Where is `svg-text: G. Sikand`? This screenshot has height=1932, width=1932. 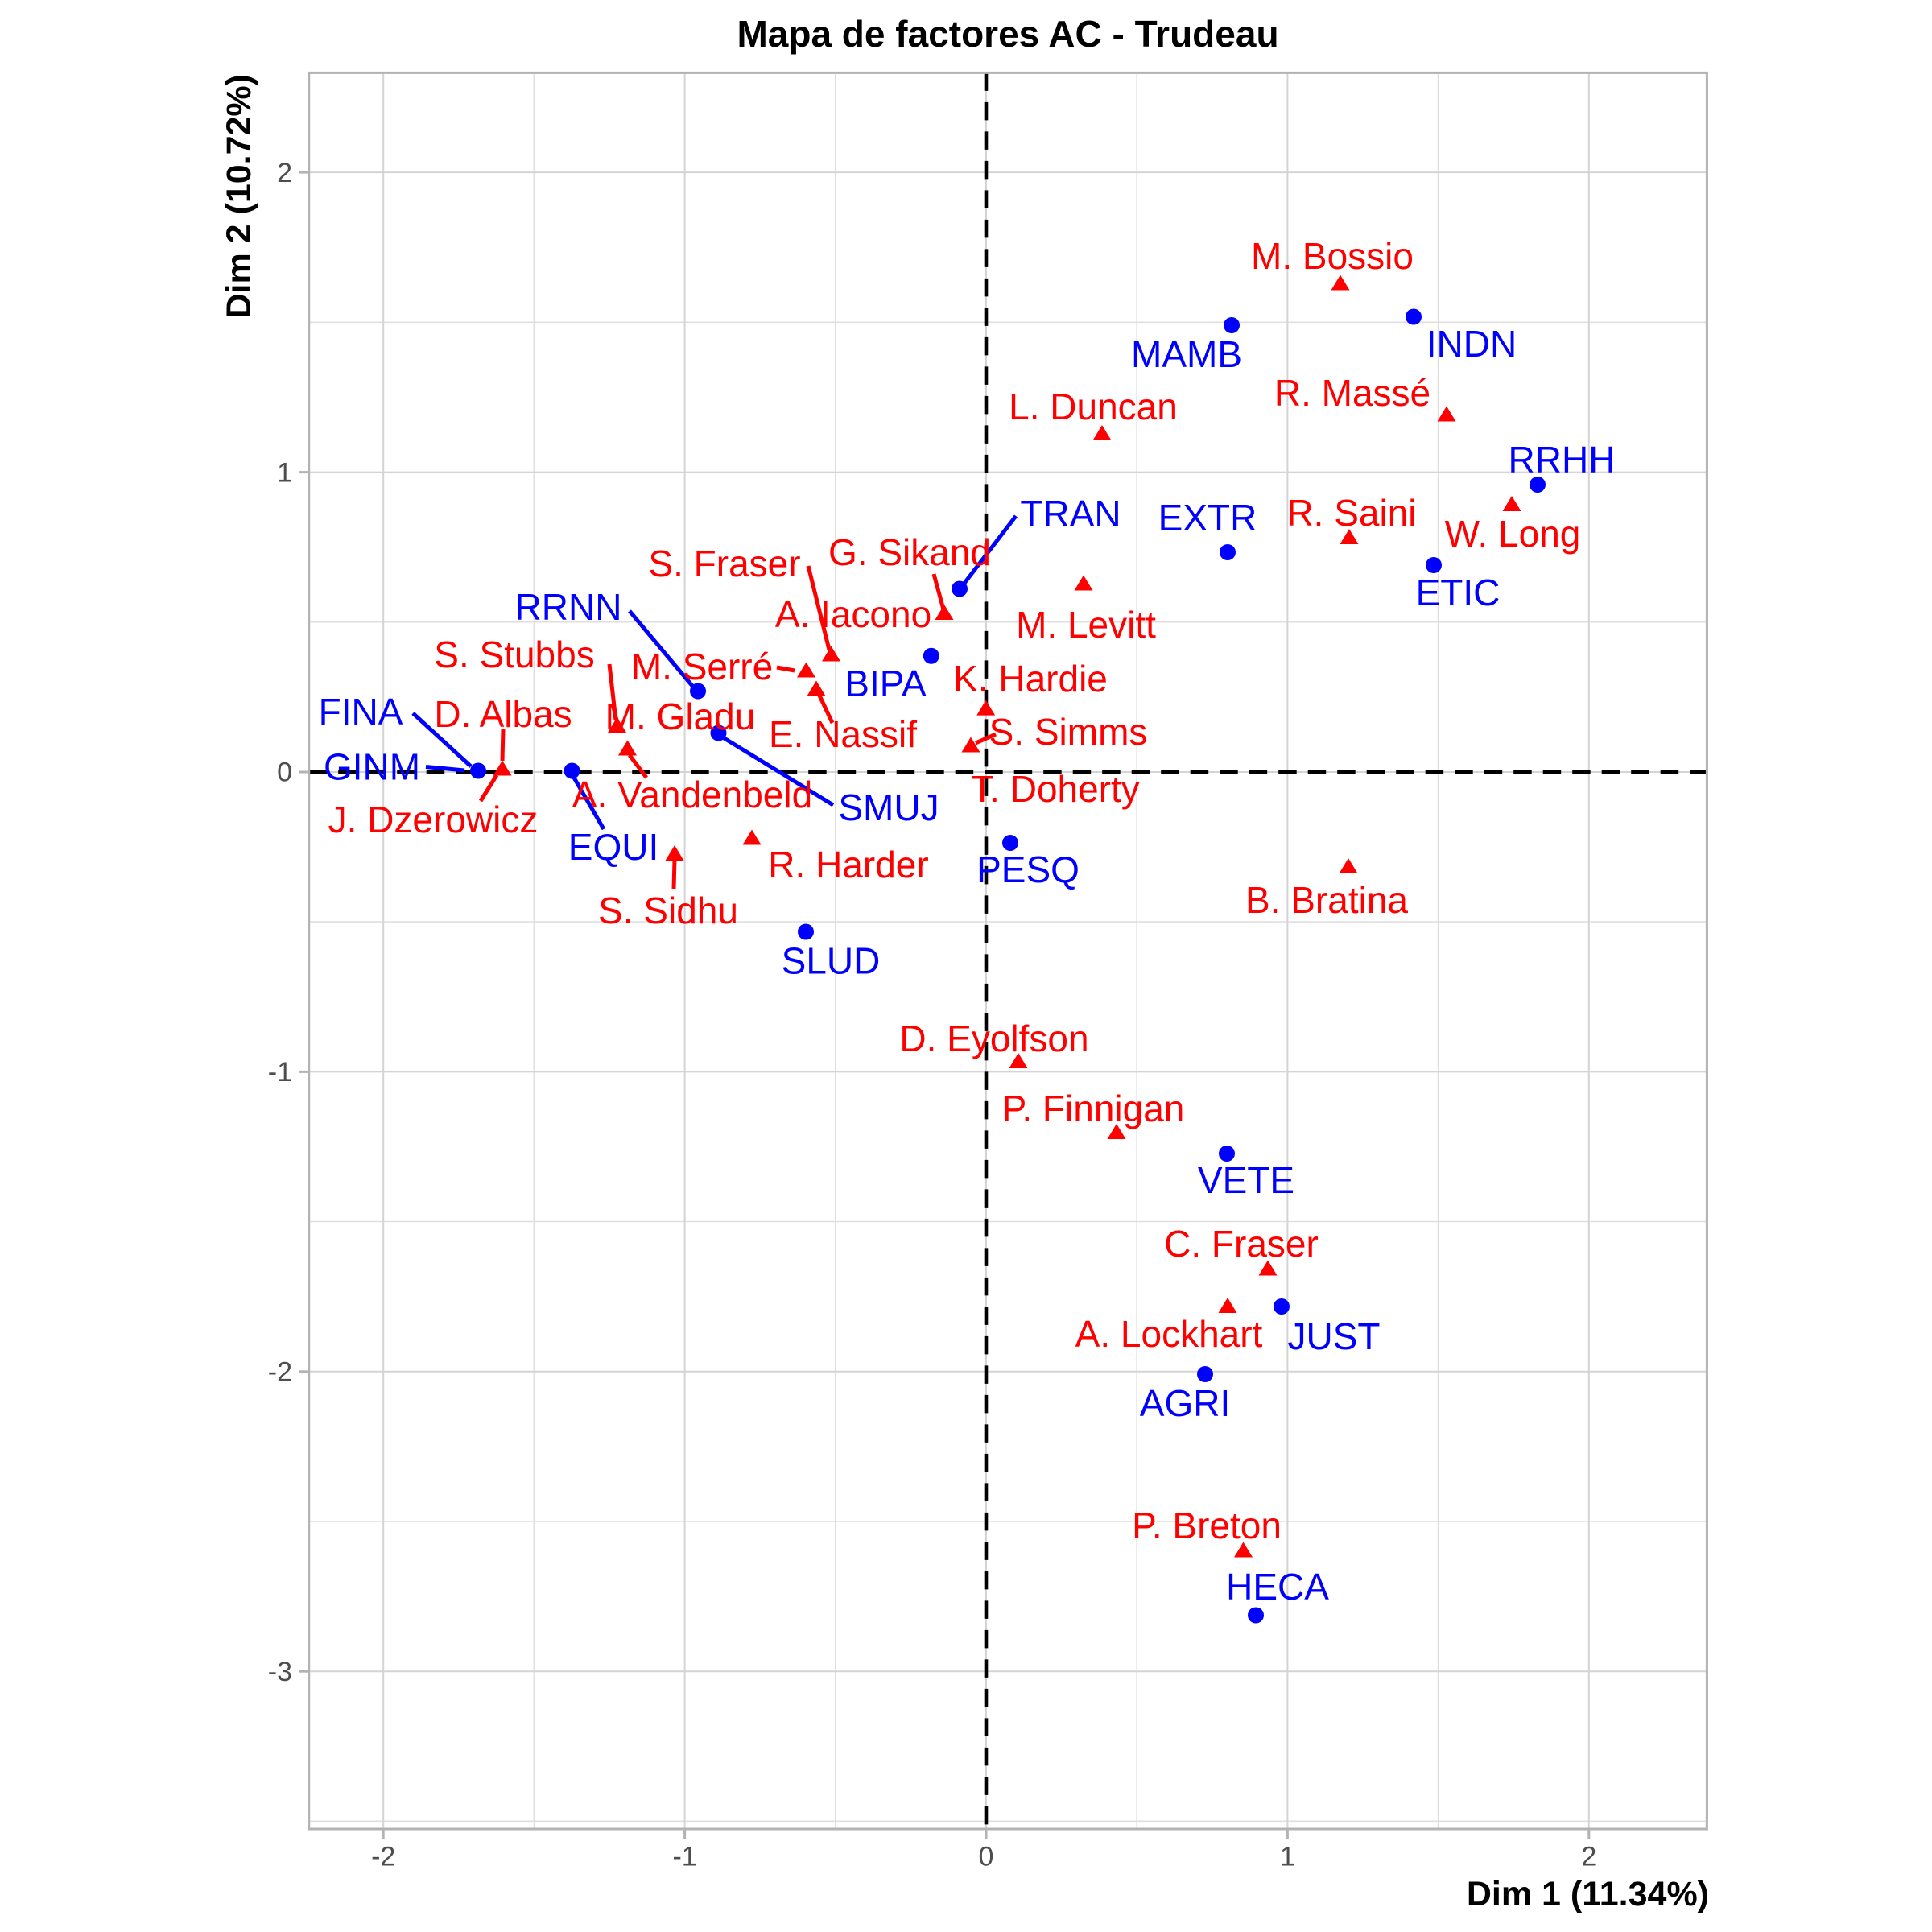 svg-text: G. Sikand is located at coordinates (909, 552).